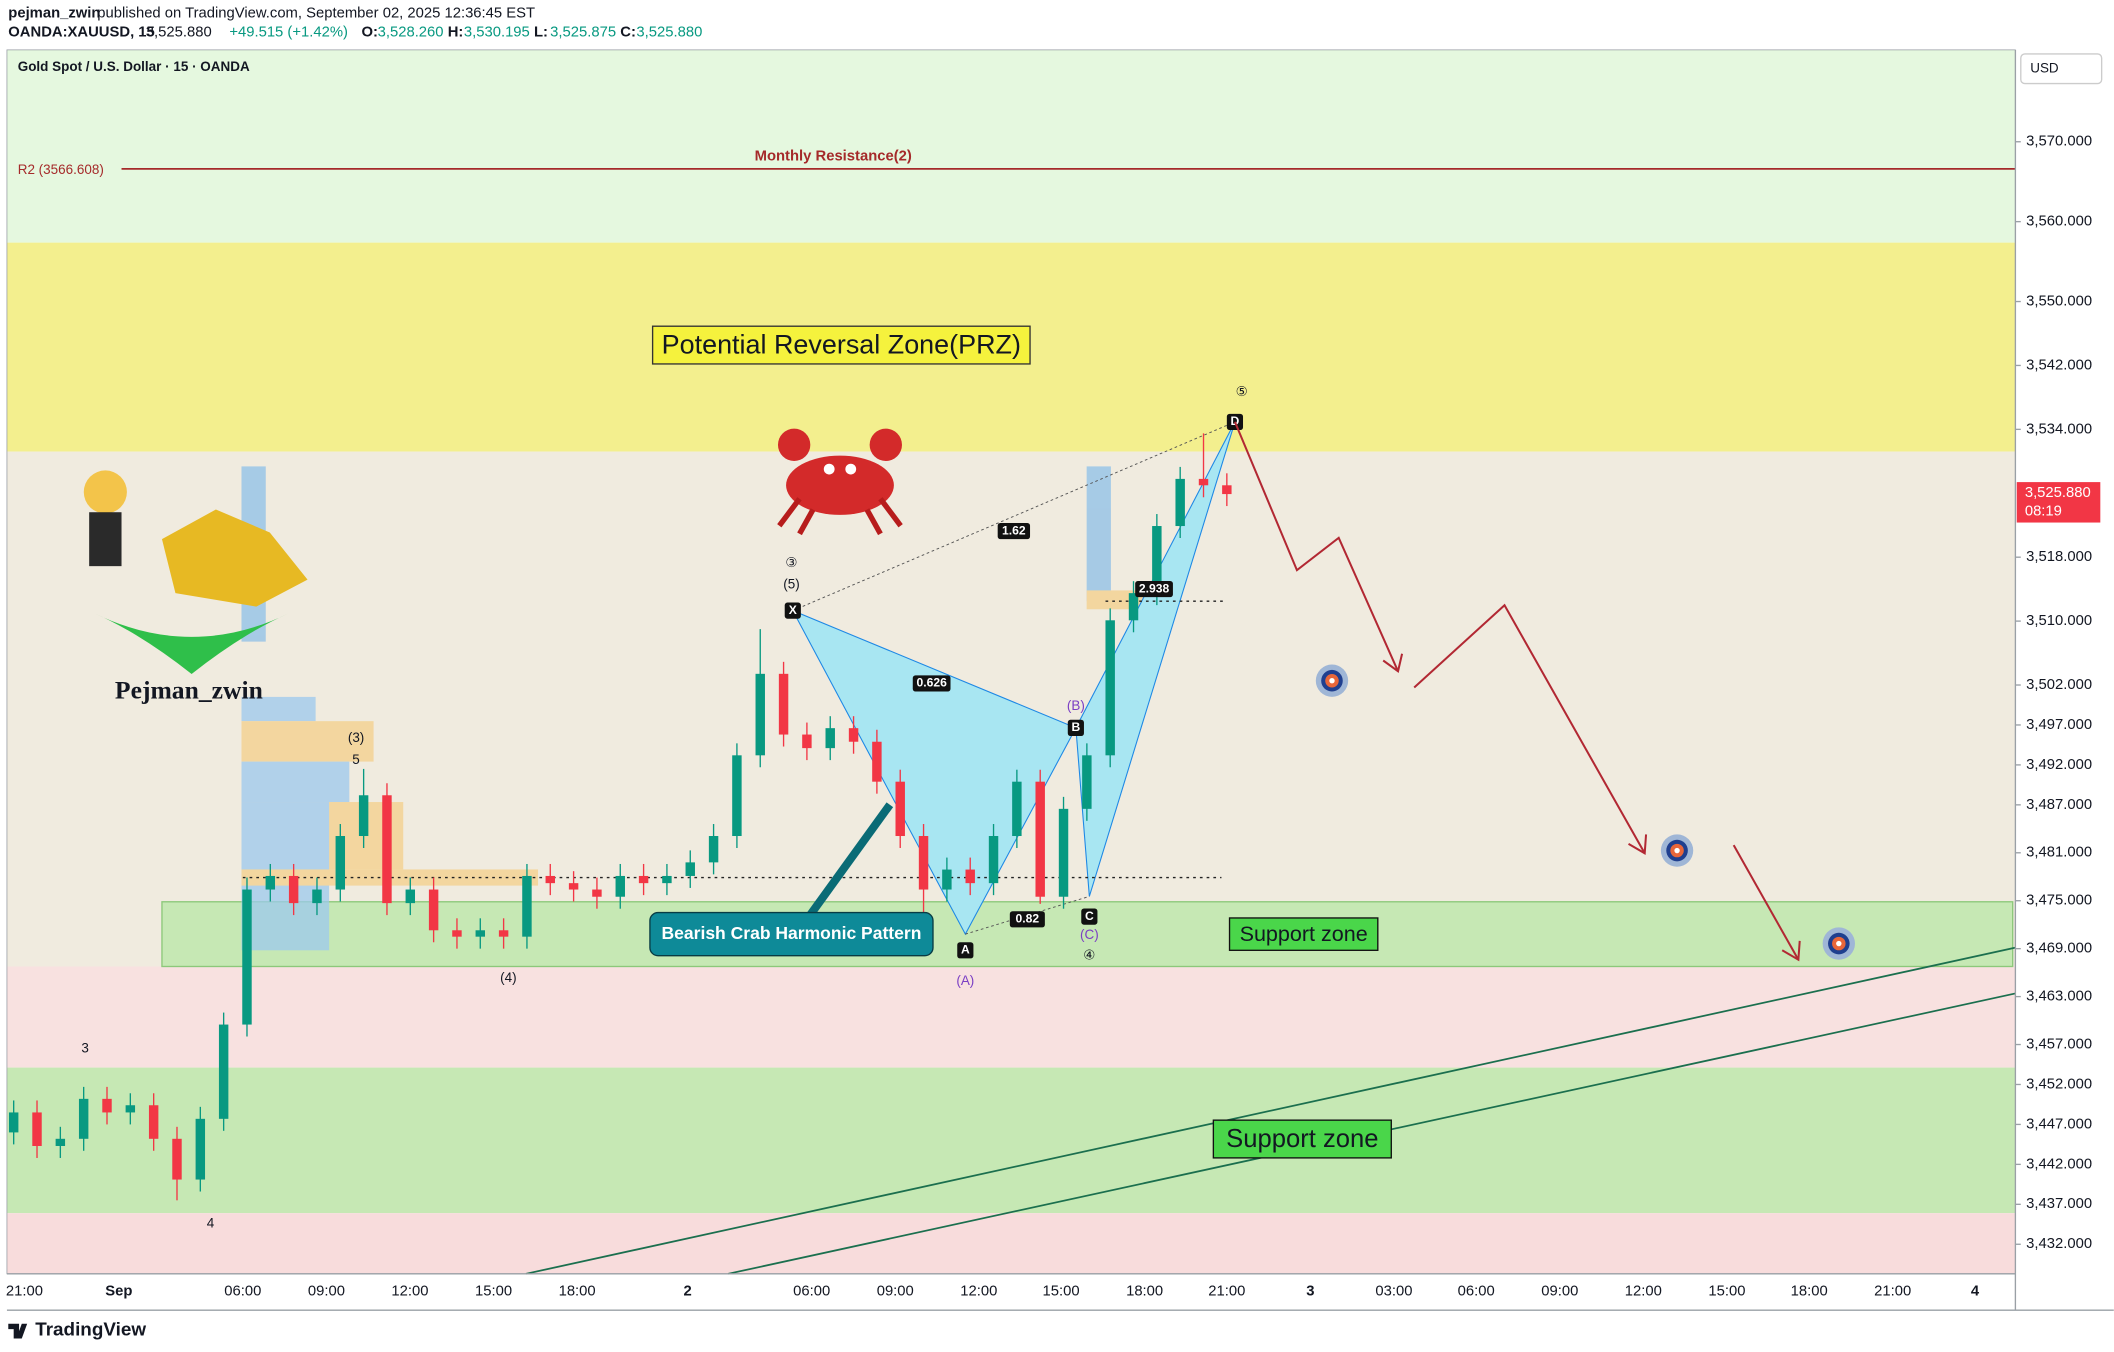 Image resolution: width=2114 pixels, height=1352 pixels. I want to click on currency-box, so click(2061, 69).